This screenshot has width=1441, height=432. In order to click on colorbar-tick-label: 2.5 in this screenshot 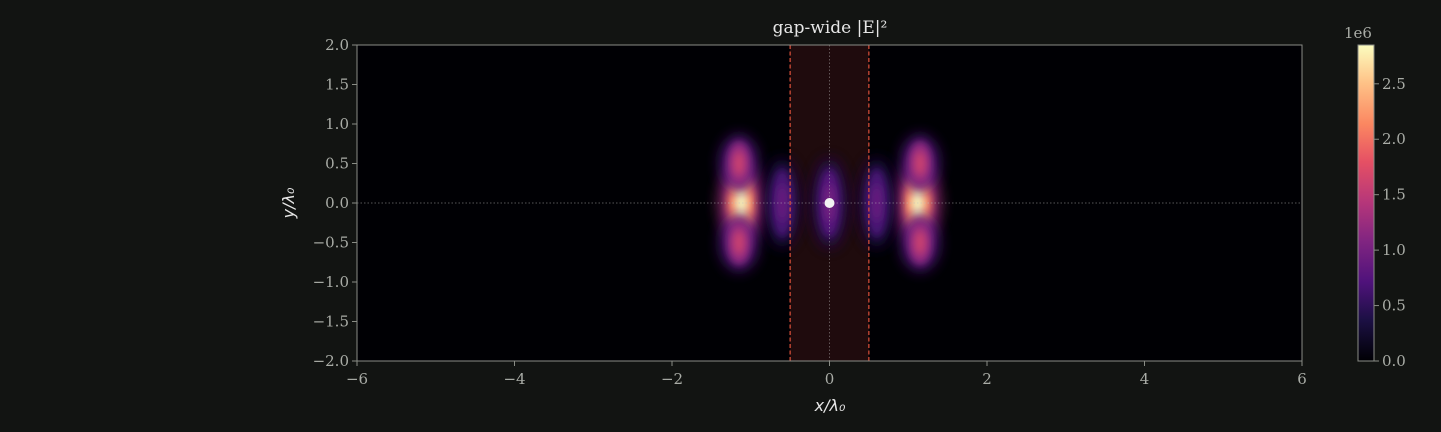, I will do `click(1394, 84)`.